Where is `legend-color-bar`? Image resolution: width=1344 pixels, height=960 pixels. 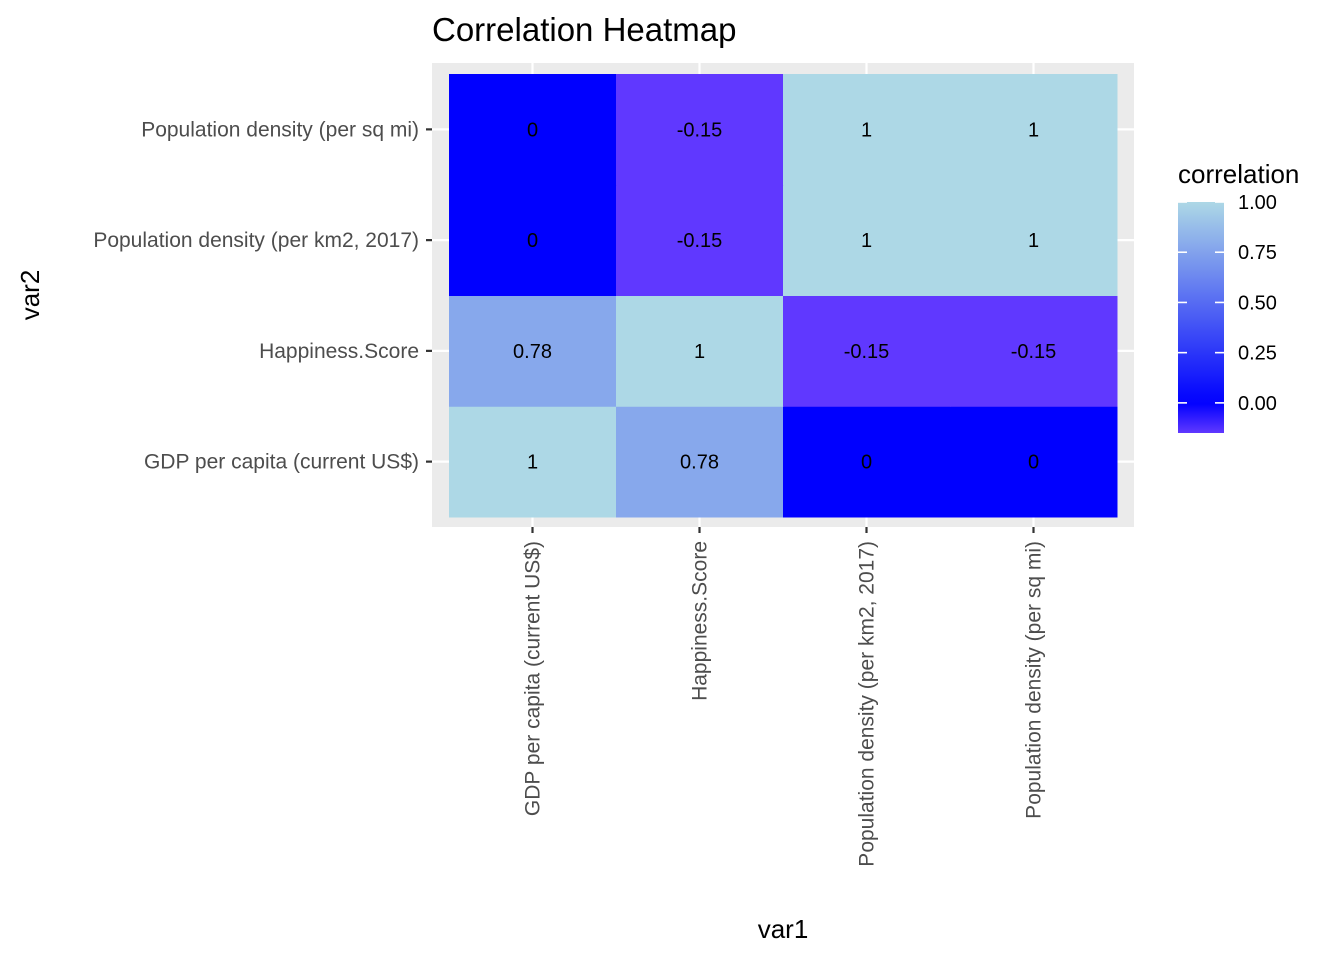
legend-color-bar is located at coordinates (1201, 317).